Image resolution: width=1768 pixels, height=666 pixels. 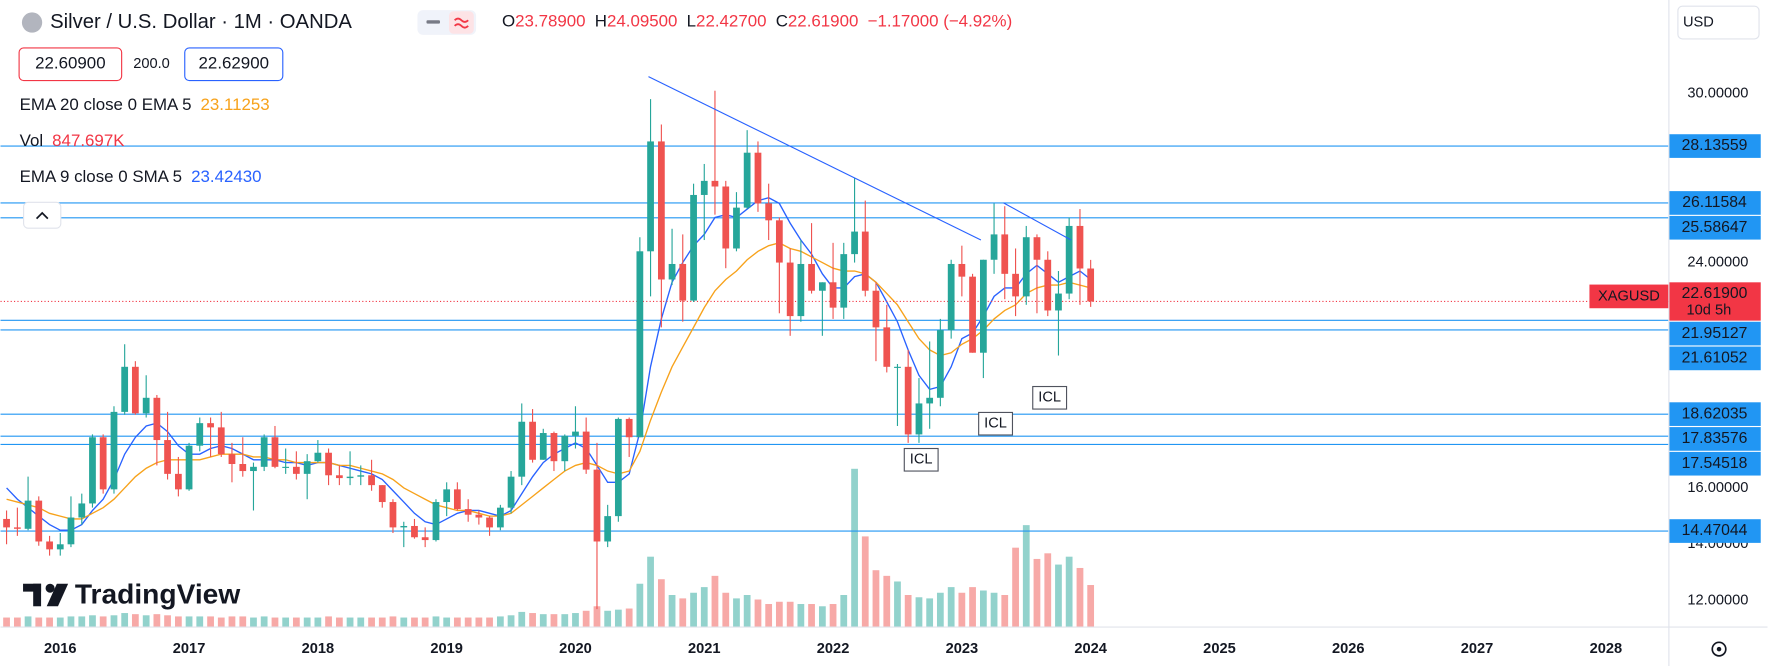 I want to click on y-tick-label: 24.00000, so click(x=1717, y=262).